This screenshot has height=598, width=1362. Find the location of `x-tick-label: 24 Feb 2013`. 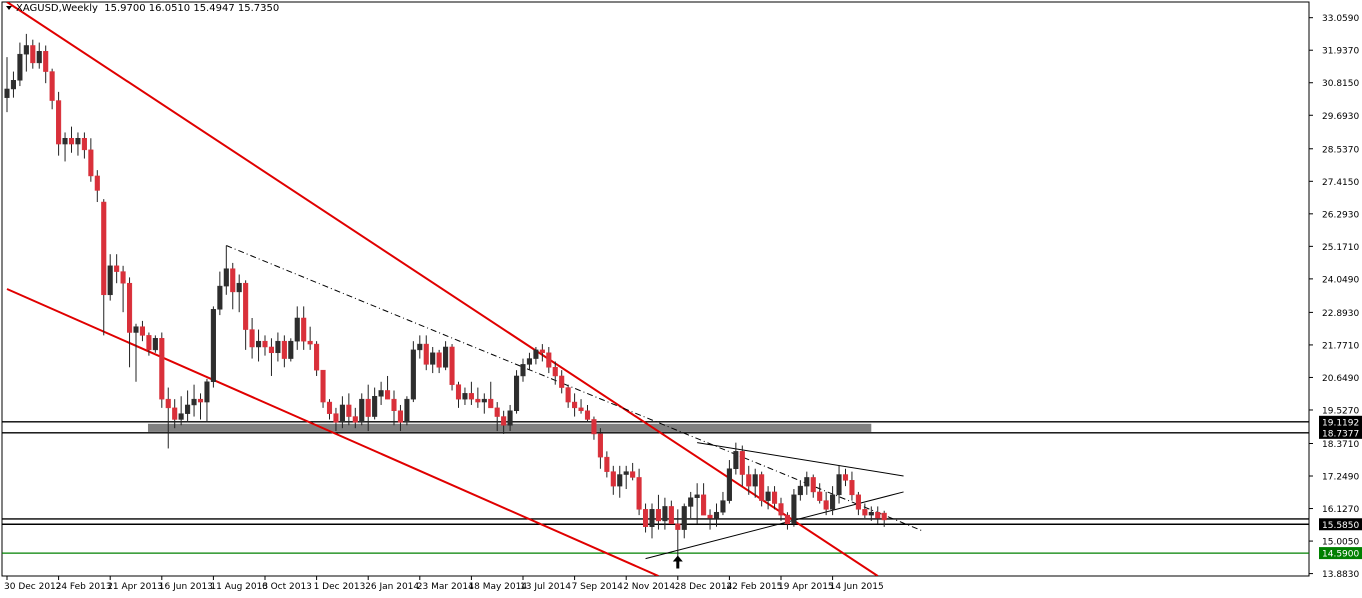

x-tick-label: 24 Feb 2013 is located at coordinates (84, 587).